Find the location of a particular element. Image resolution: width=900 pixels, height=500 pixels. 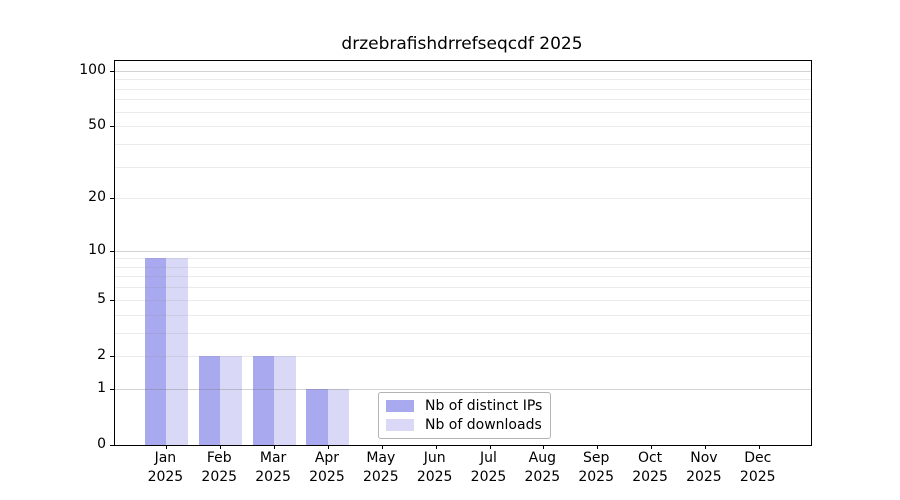

legend-item-downloads: Nb of downloads is located at coordinates (464, 425).